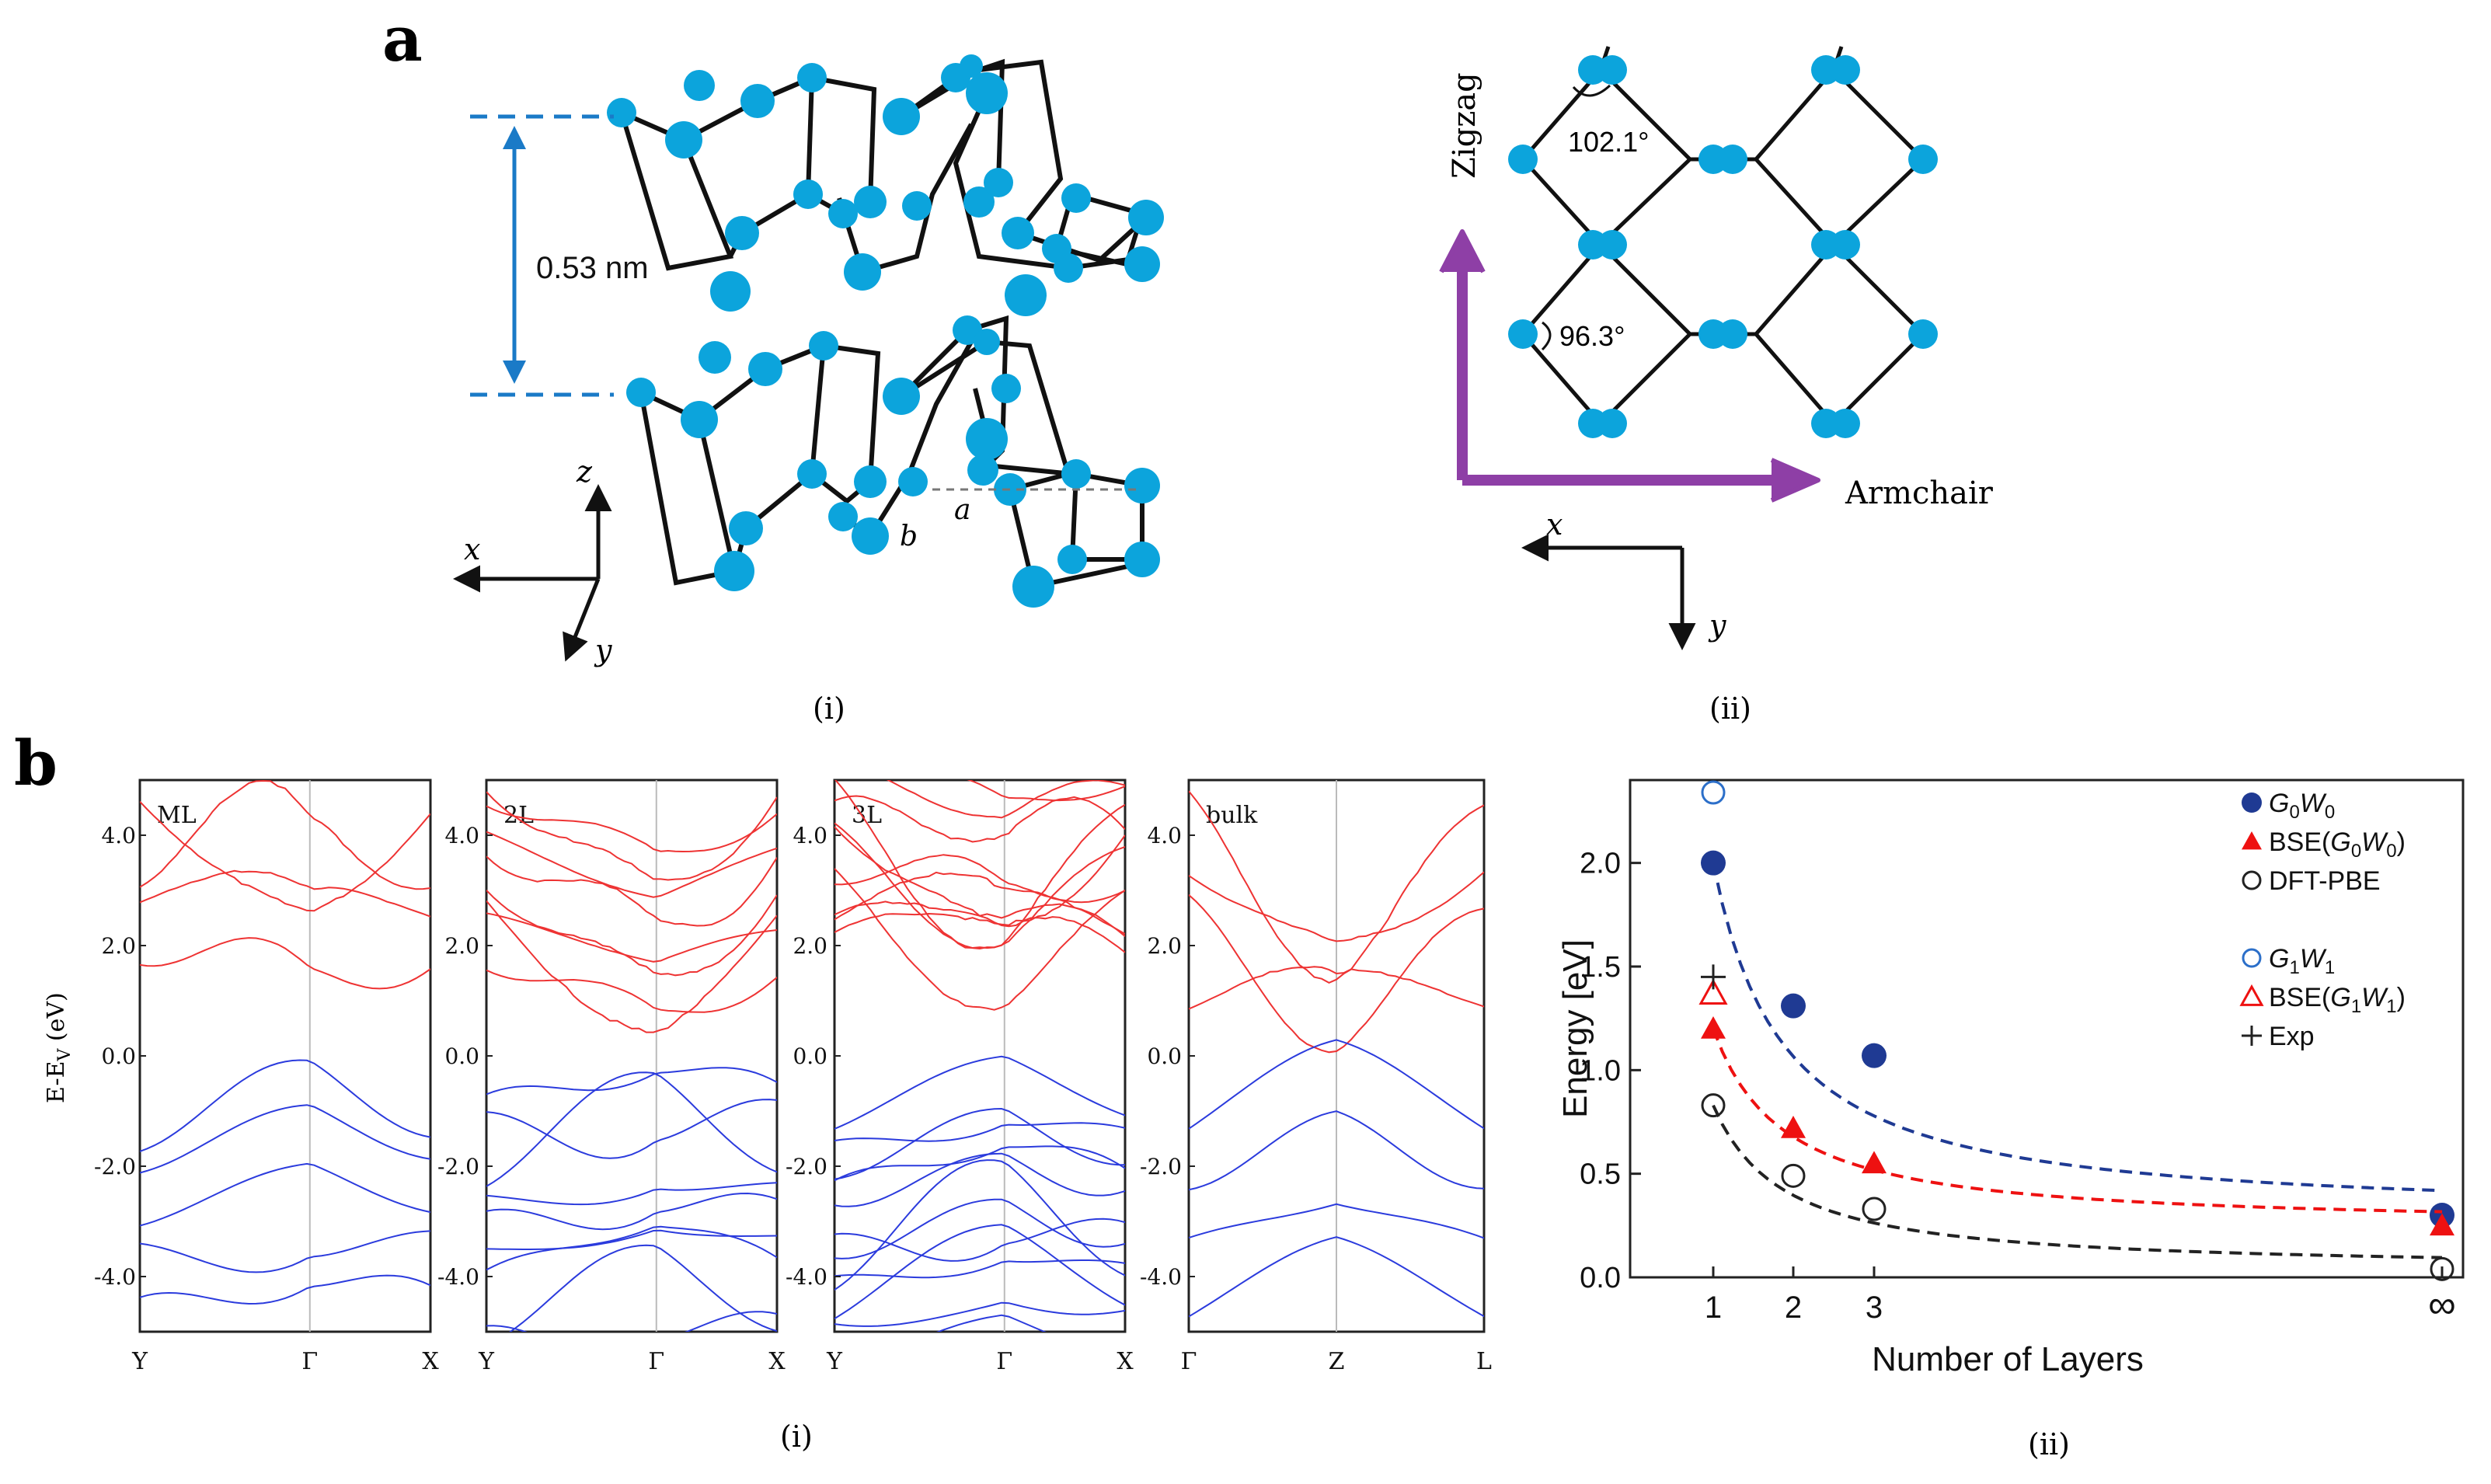 The width and height of the screenshot is (2491, 1484). I want to click on chart-ytick-label: 0.0, so click(1601, 1278).